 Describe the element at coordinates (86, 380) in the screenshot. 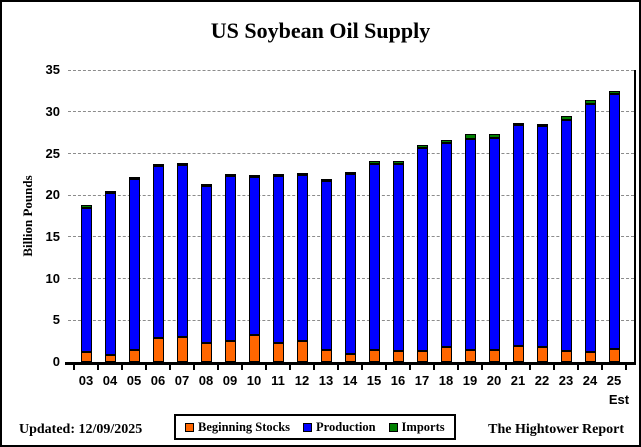

I see `x-tick-label-03: 03` at that location.